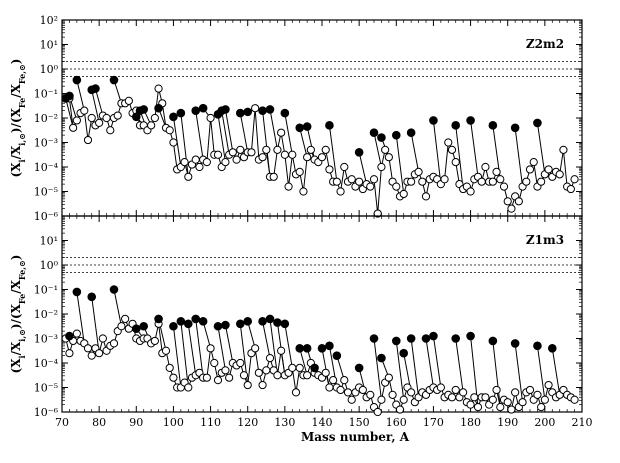 This screenshot has width=620, height=463. Describe the element at coordinates (49, 45) in the screenshot. I see `y-tick-label-top-7: 10¹` at that location.